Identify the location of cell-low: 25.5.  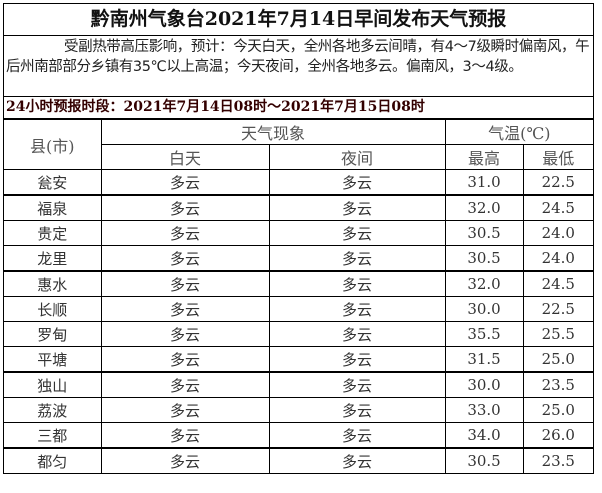
(558, 334).